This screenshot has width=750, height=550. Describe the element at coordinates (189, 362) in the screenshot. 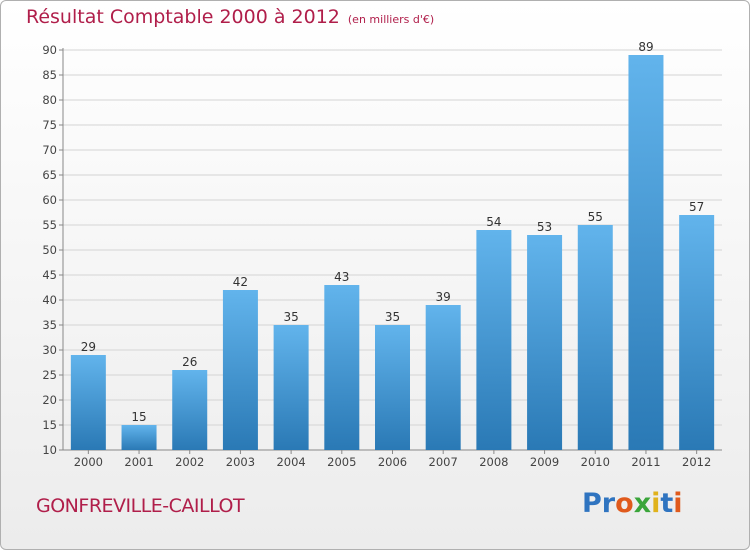

I see `data-label: 26` at that location.